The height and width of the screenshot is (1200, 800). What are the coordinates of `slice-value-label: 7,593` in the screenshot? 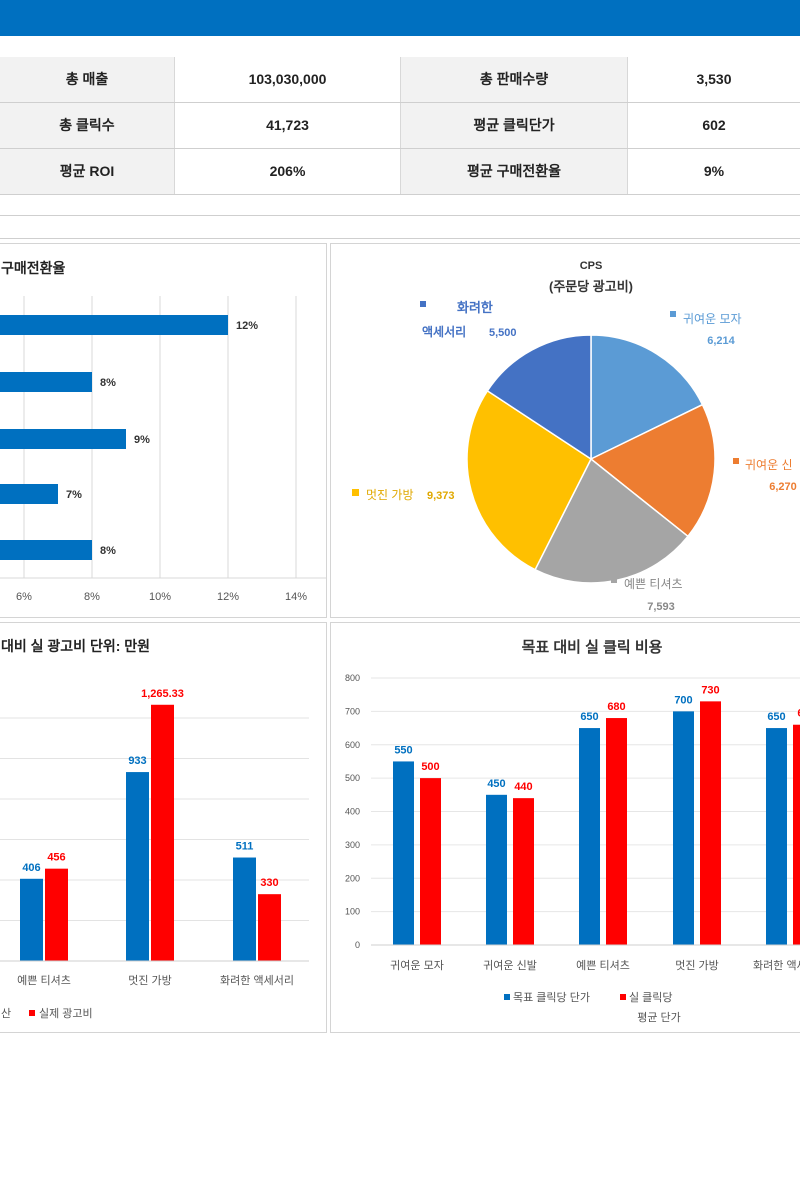 It's located at (661, 607).